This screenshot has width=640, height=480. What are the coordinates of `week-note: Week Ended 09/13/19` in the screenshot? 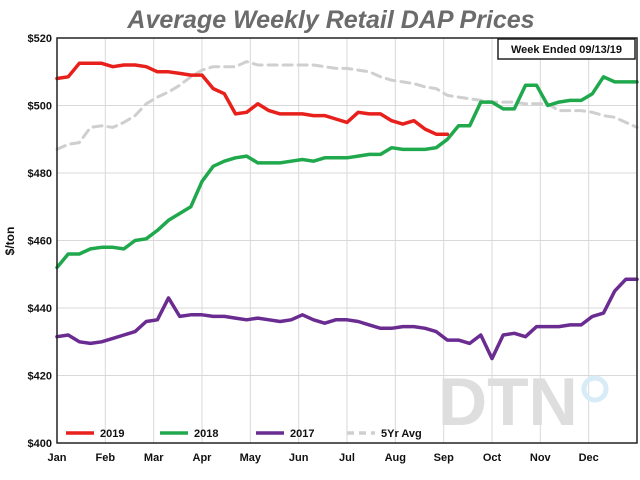 It's located at (566, 50).